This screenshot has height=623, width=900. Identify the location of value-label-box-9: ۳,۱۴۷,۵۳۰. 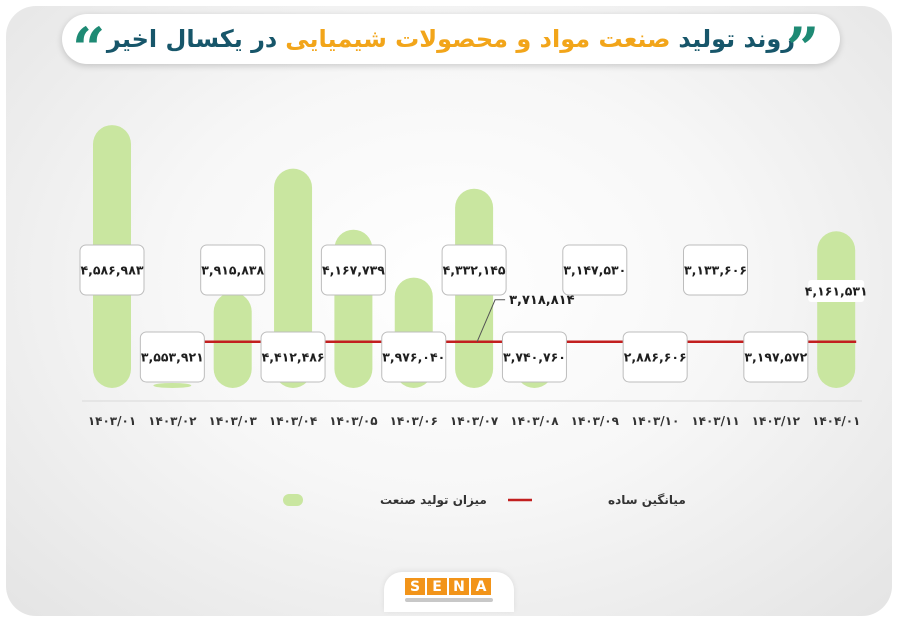
(595, 270).